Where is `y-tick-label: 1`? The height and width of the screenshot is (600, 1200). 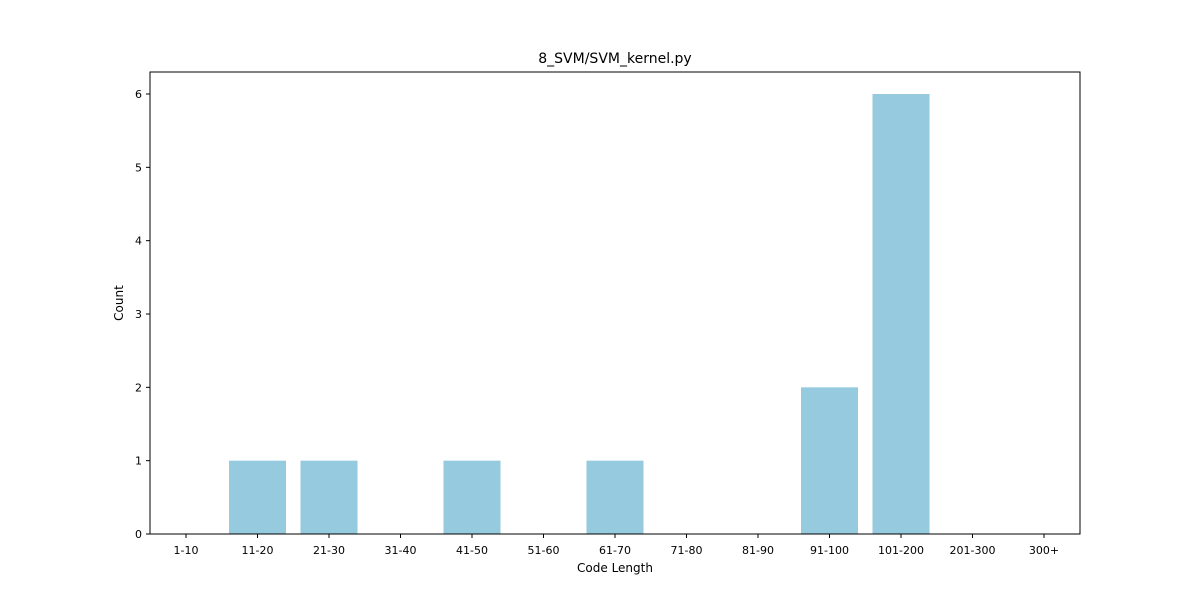
y-tick-label: 1 is located at coordinates (138, 461).